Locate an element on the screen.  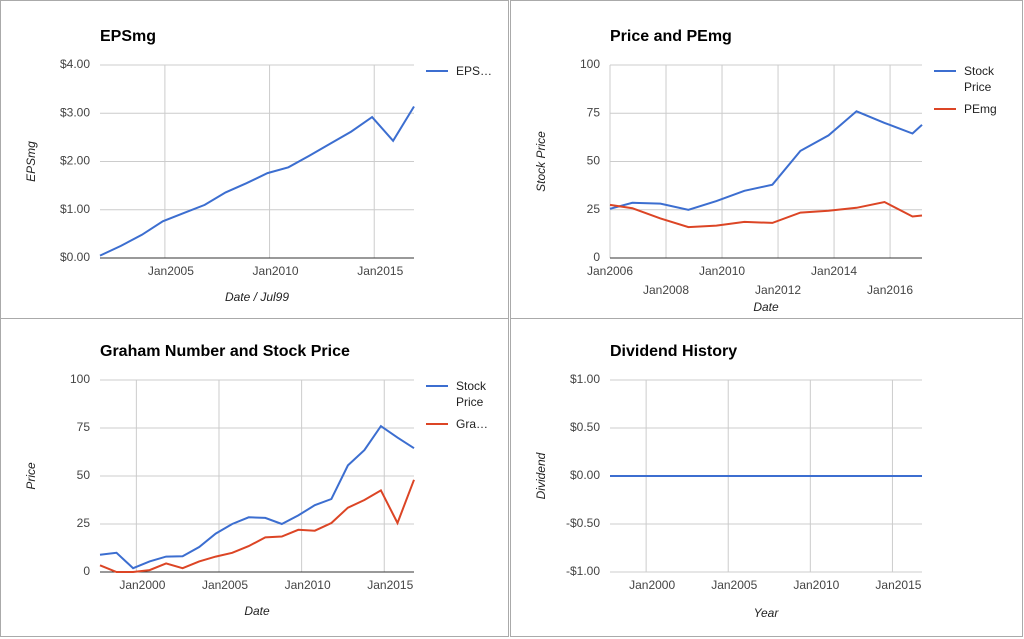
x-tick-label: Jan2016 is located at coordinates (890, 290).